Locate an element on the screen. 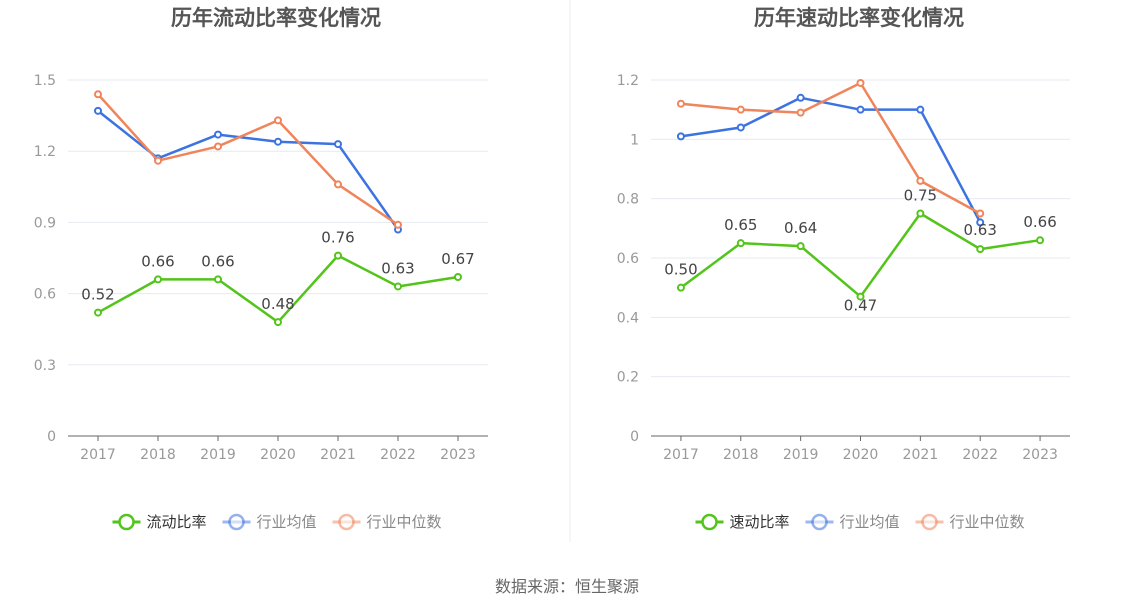 This screenshot has height=616, width=1134. data-label: 0.76 is located at coordinates (337, 238).